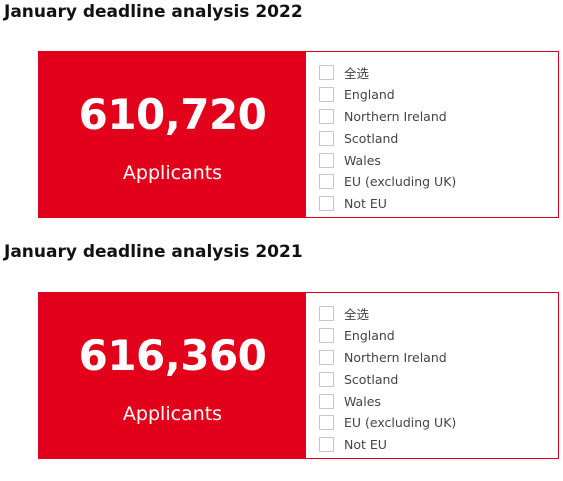  I want to click on section-title-2021: January deadline analysis 2021, so click(153, 252).